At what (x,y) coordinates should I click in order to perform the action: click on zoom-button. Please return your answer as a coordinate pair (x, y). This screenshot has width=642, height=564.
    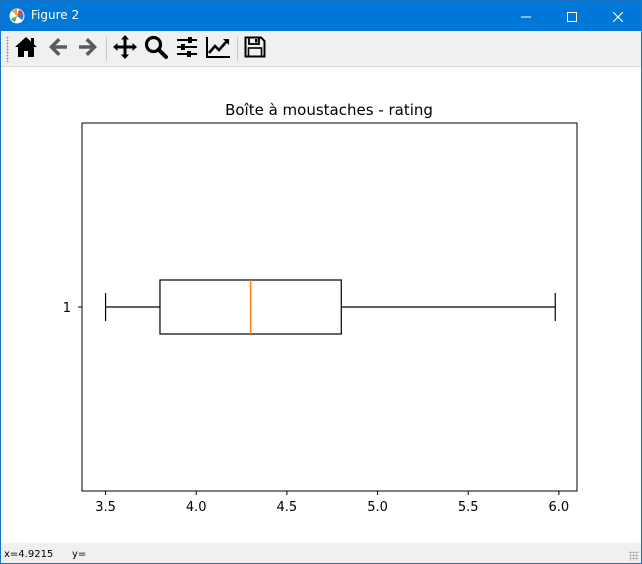
    Looking at the image, I should click on (156, 49).